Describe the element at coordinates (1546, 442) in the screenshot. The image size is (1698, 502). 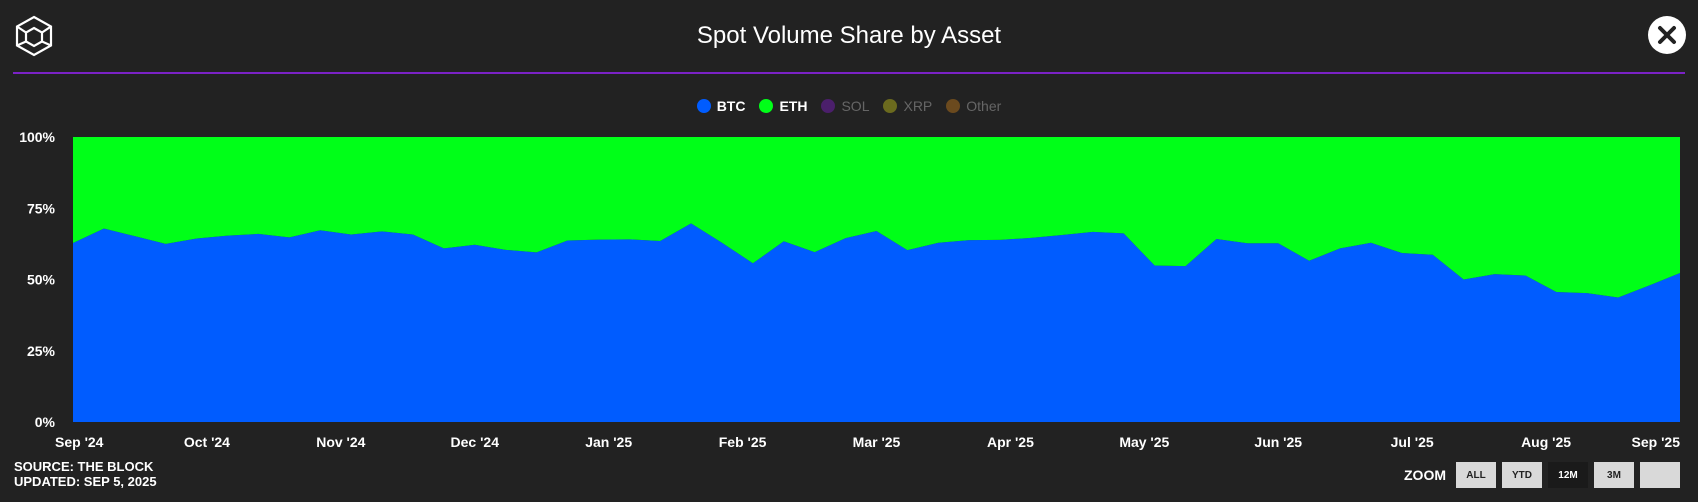
I see `x-tick-label: Aug '25` at that location.